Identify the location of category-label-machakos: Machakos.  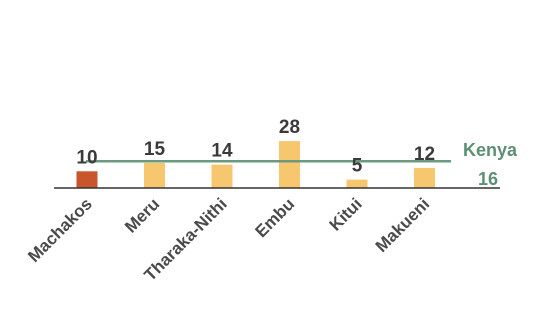
(60, 230).